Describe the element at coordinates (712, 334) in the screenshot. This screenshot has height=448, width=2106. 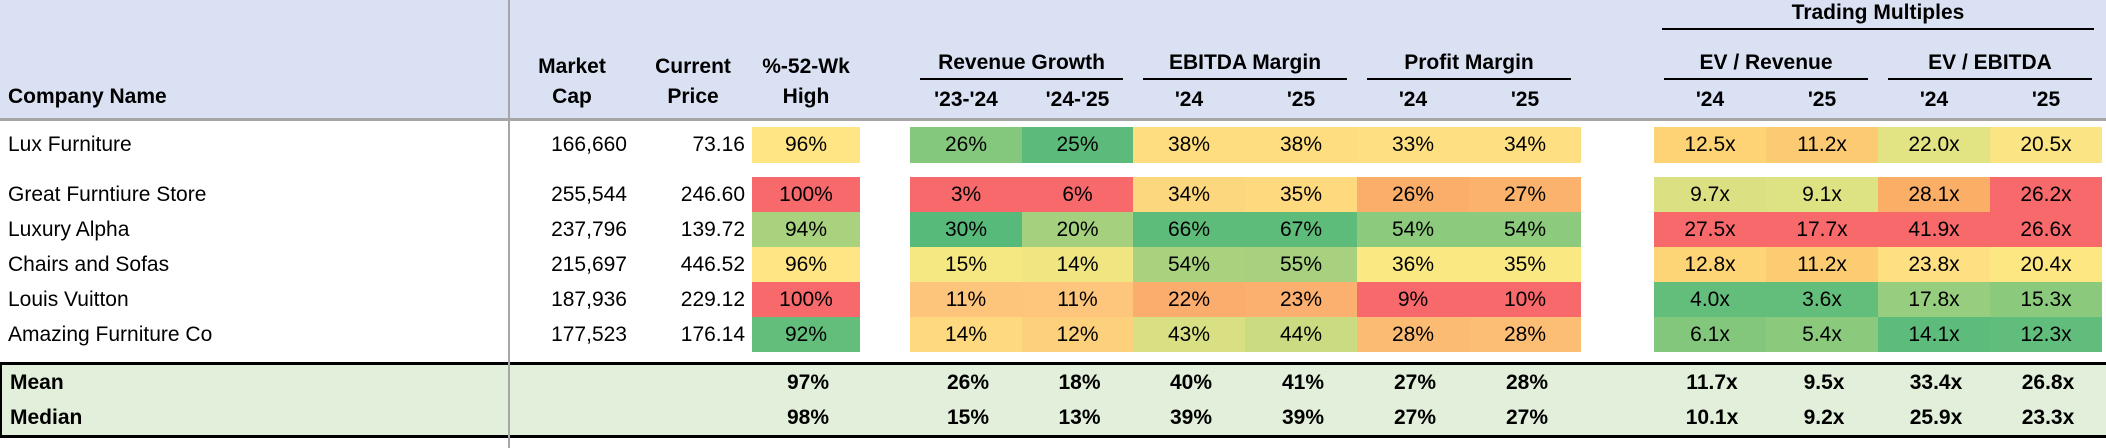
I see `current-price-cell: 176.14` at that location.